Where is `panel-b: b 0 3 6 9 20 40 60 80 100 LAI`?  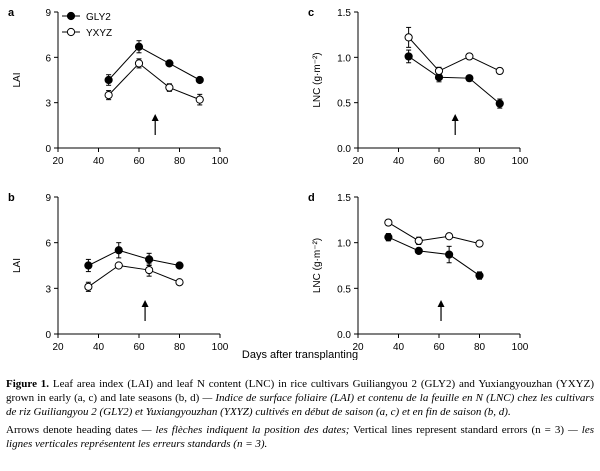 panel-b: b 0 3 6 9 20 40 60 80 100 LAI is located at coordinates (118, 272).